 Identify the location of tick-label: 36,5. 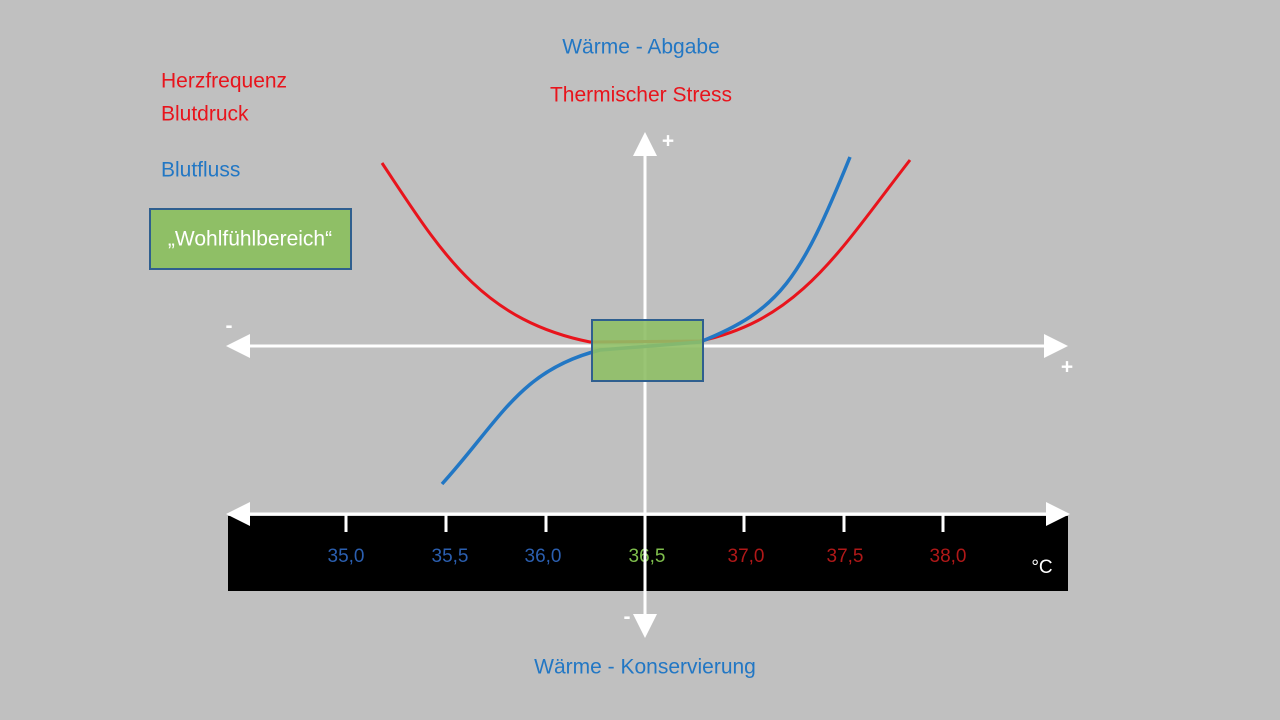
(647, 556).